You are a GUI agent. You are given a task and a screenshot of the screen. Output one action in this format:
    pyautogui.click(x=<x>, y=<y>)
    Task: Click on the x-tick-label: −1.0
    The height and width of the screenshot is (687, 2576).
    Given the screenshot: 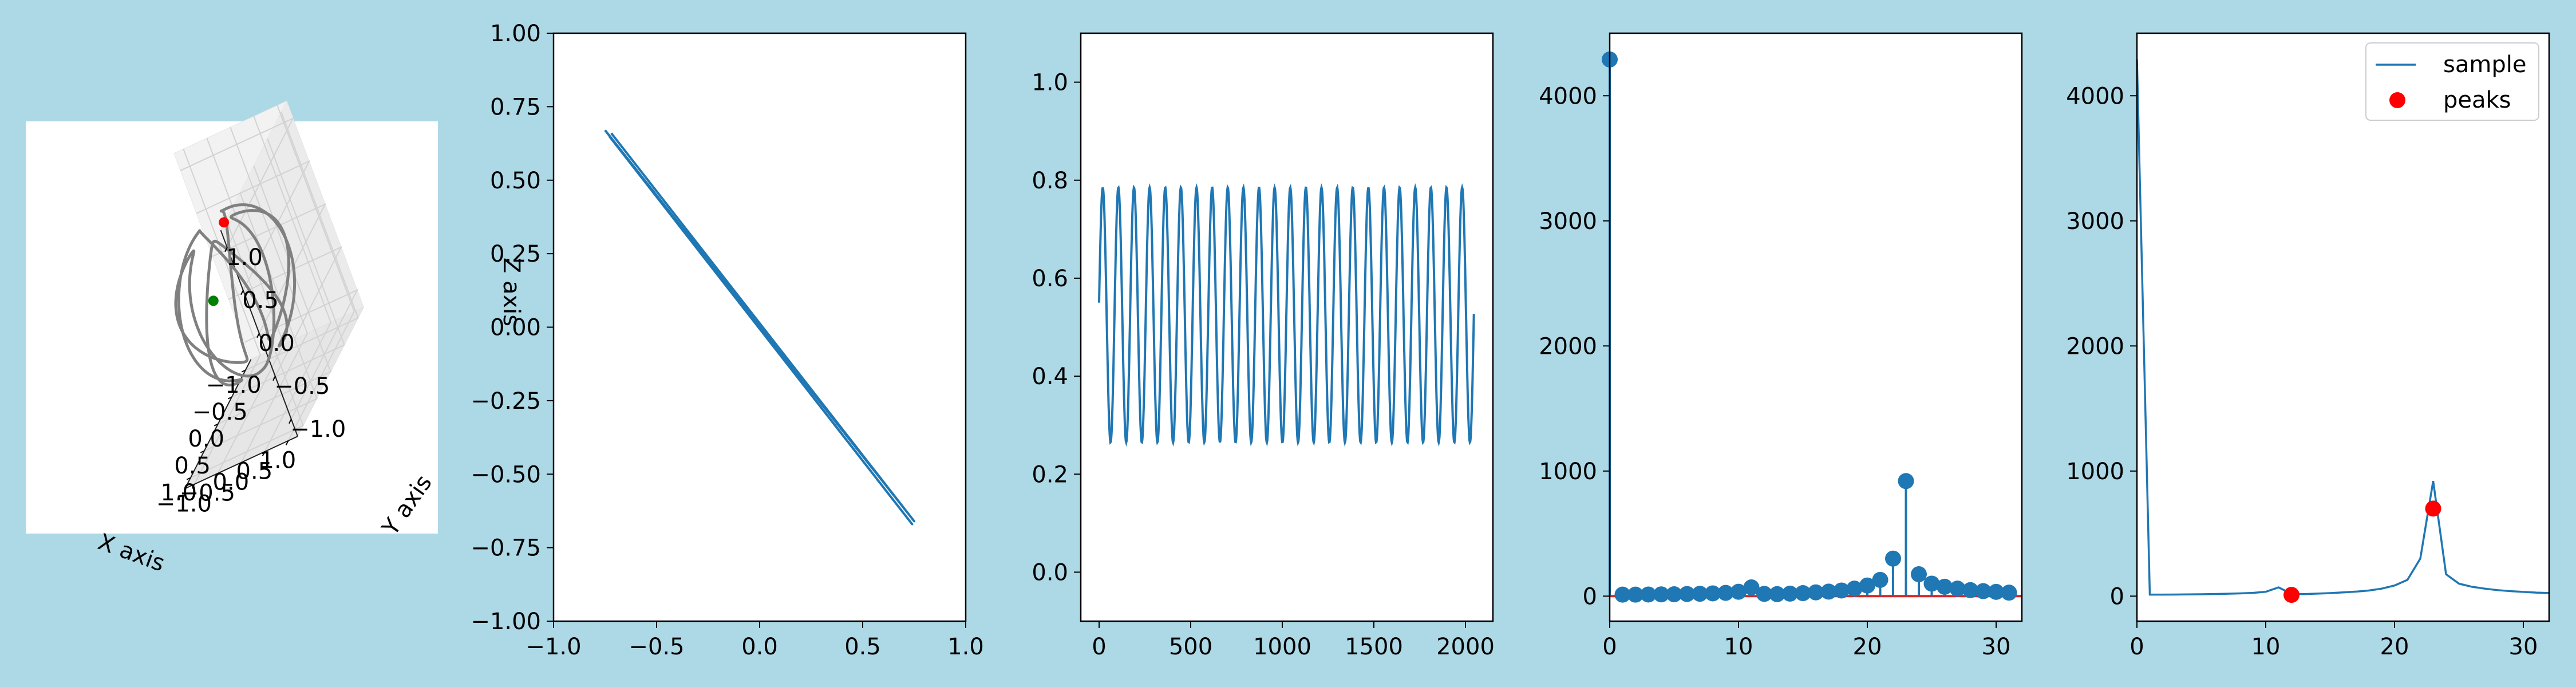 What is the action you would take?
    pyautogui.click(x=234, y=385)
    